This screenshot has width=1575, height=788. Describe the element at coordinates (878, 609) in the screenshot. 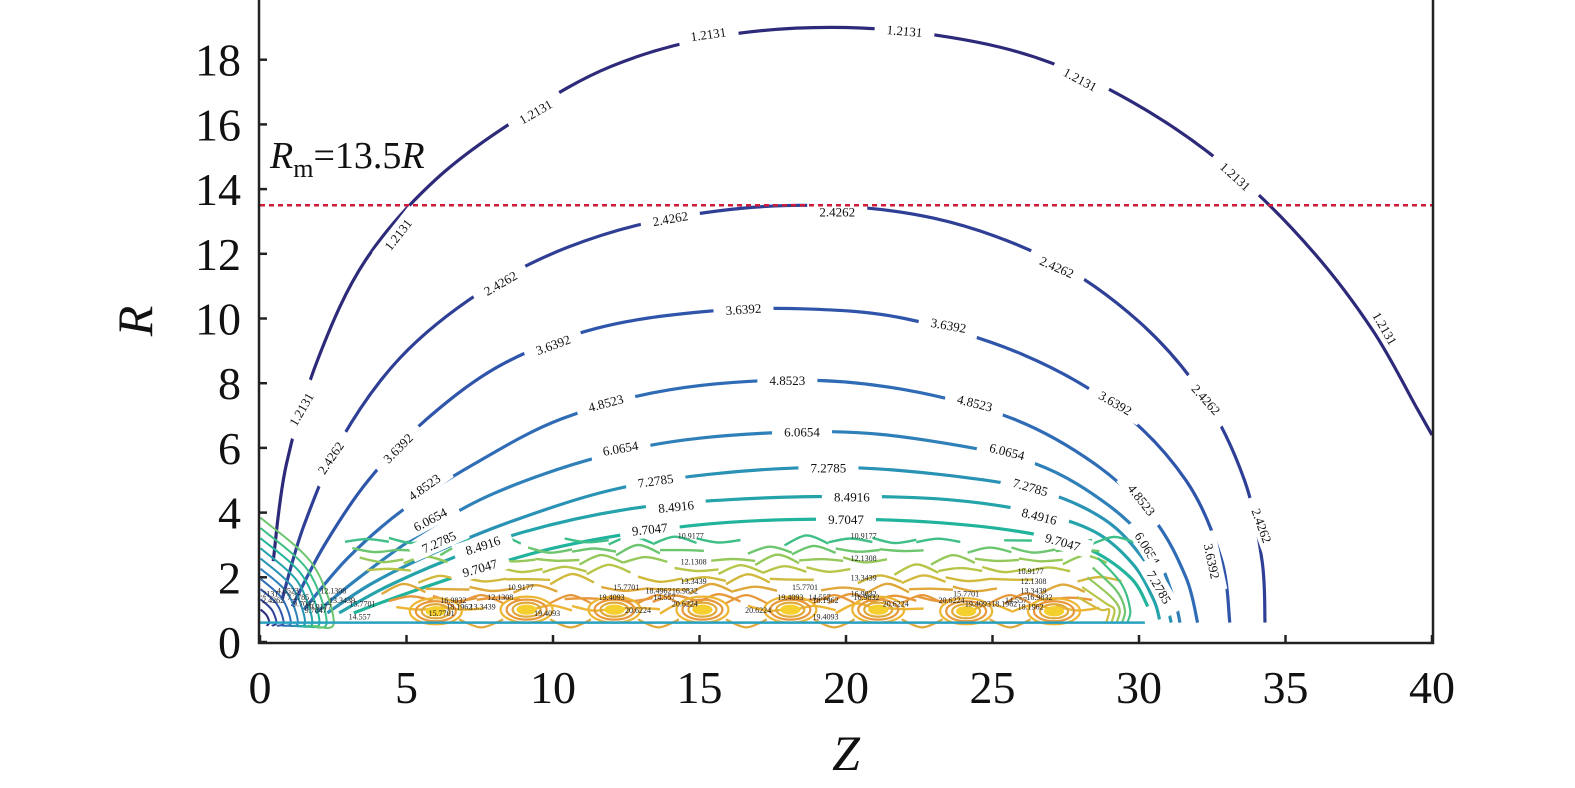

I see `hotspot-ring-18.1962` at that location.